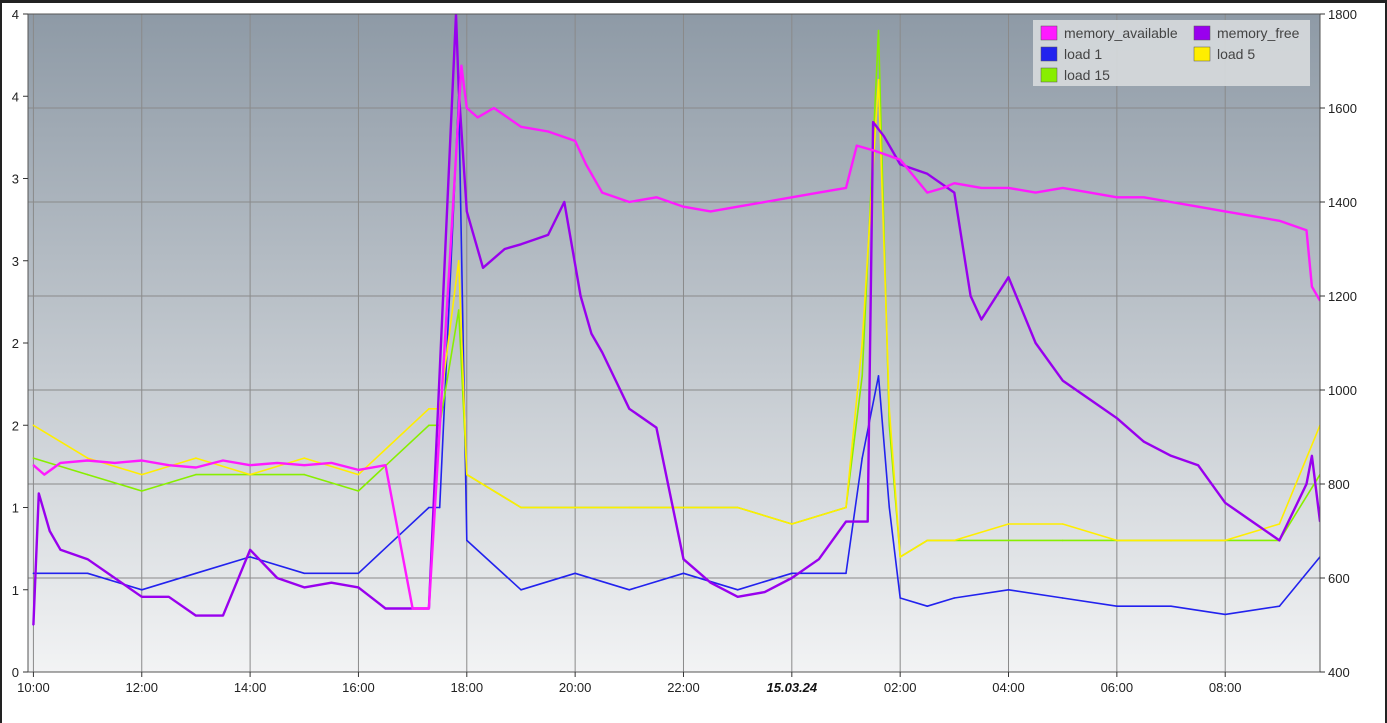 The image size is (1387, 723). I want to click on y-right-tick-label: 800, so click(1339, 484).